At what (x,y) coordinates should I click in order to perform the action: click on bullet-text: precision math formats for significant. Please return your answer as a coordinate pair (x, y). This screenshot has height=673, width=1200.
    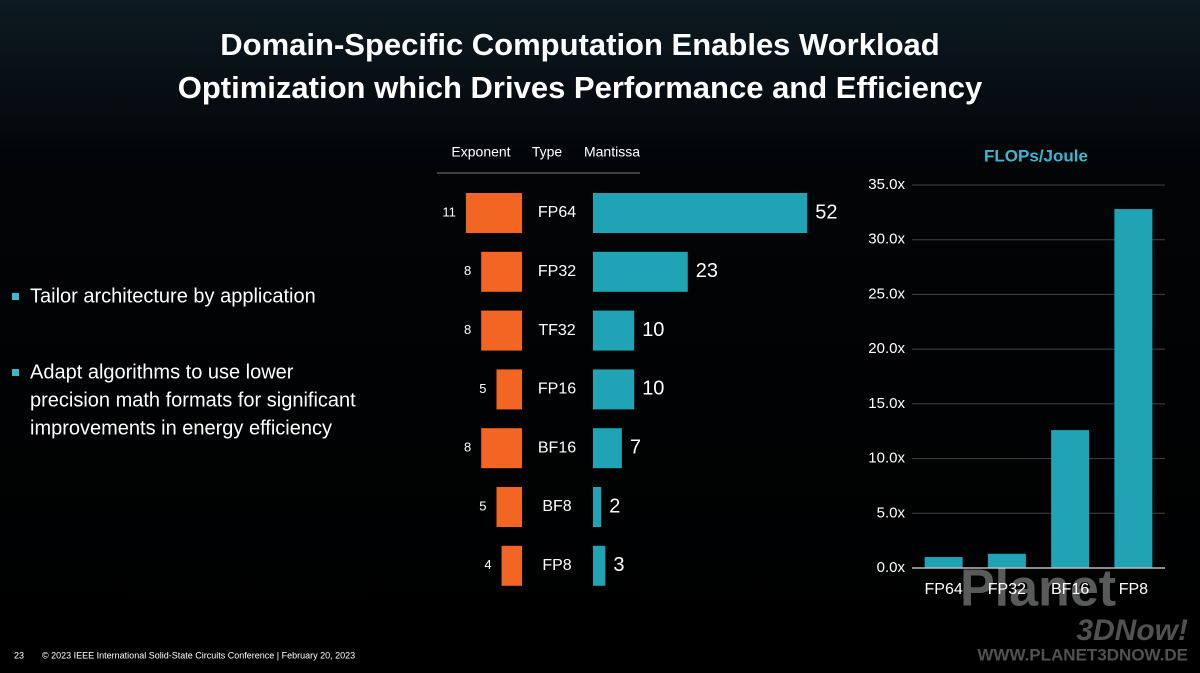
    Looking at the image, I should click on (193, 400).